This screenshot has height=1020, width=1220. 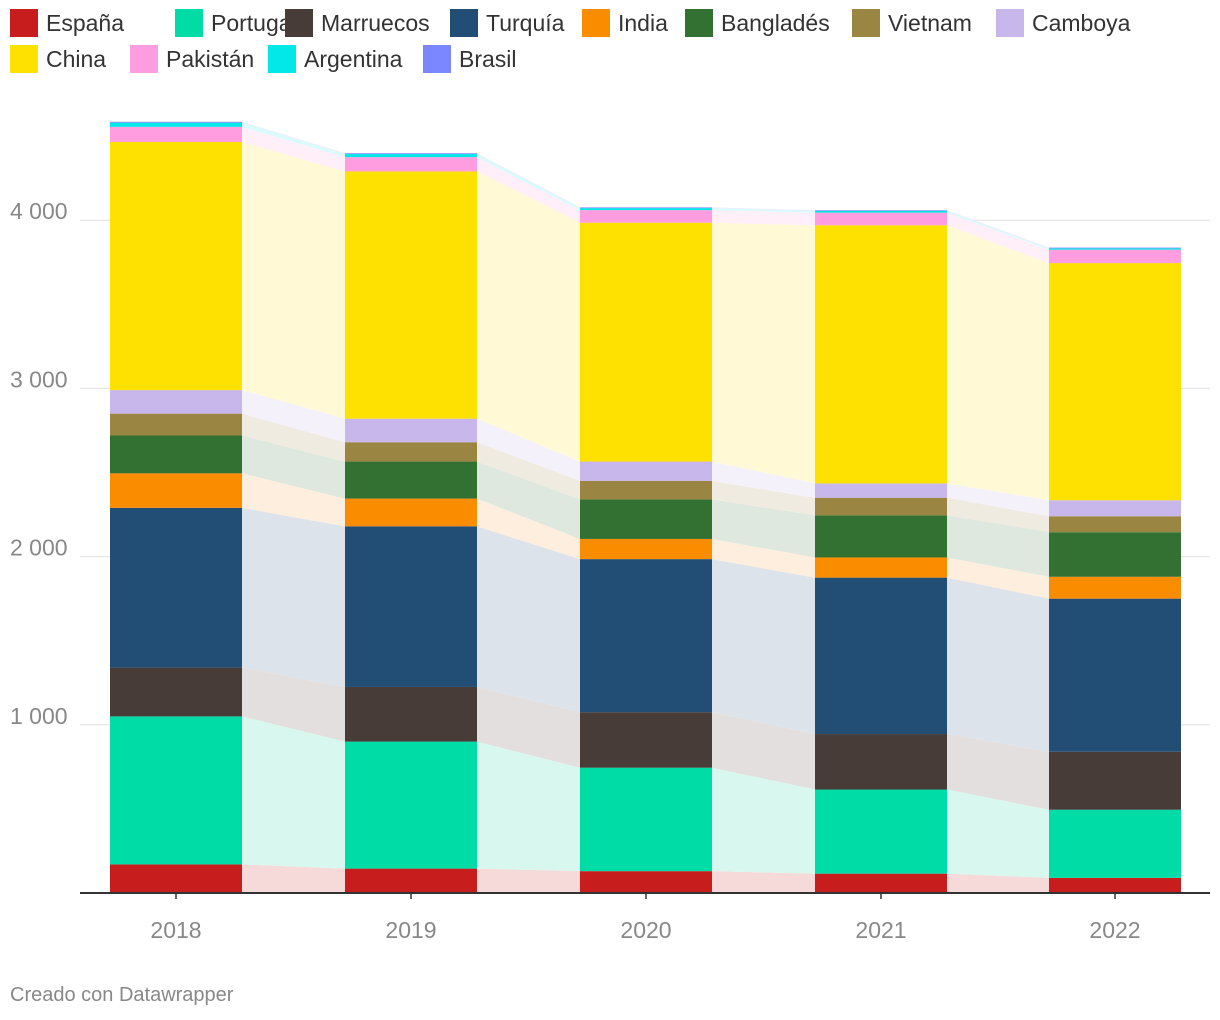 I want to click on bar-2022-espana, so click(x=1115, y=885).